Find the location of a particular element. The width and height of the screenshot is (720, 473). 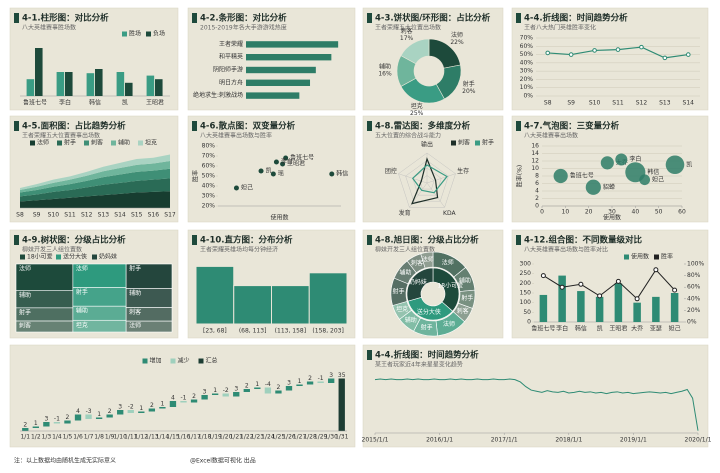

x-tick-label: 1/31 is located at coordinates (342, 437).